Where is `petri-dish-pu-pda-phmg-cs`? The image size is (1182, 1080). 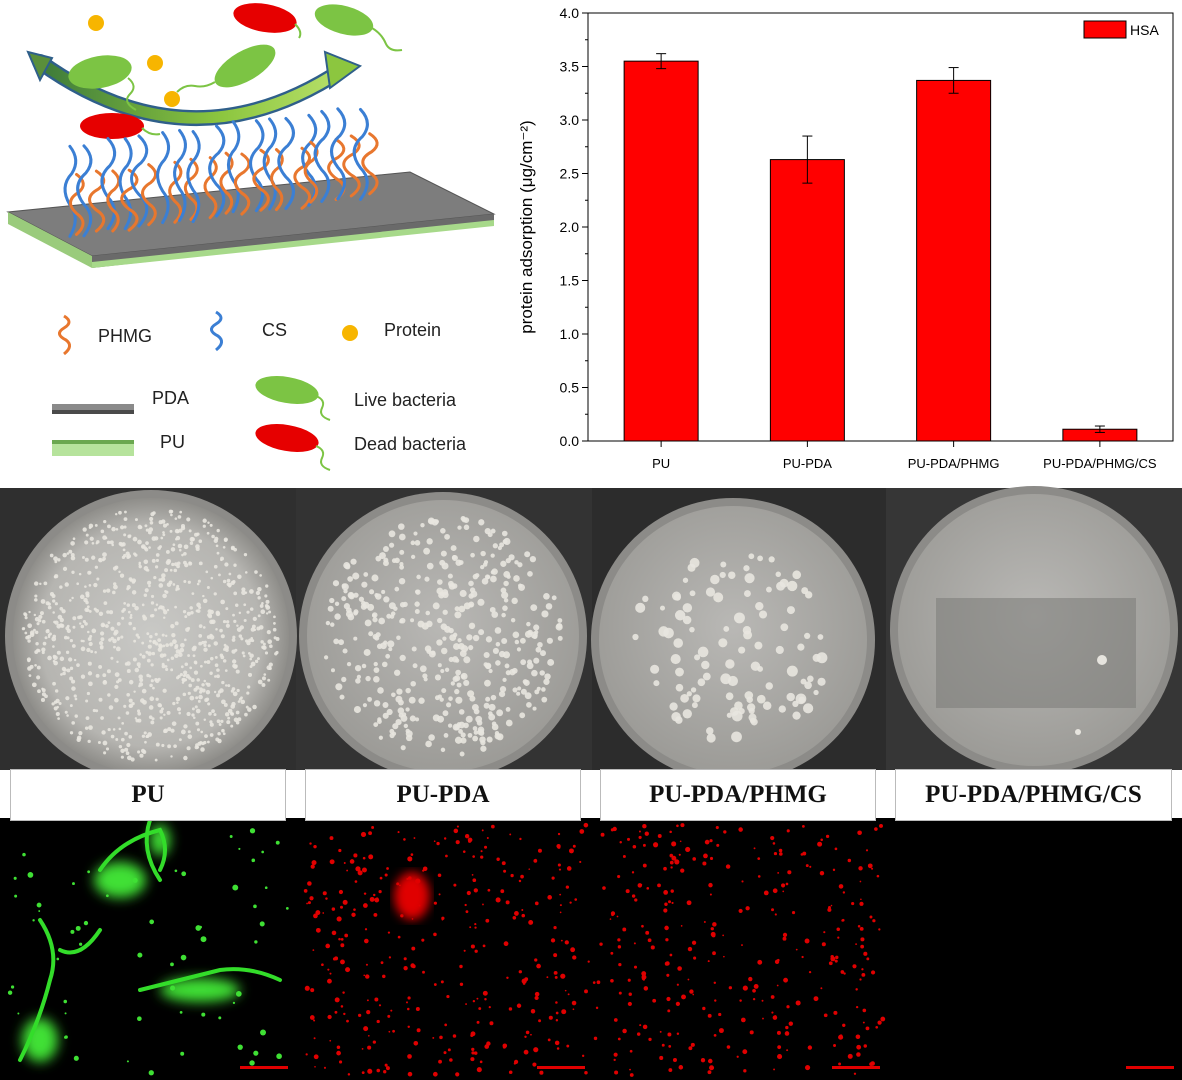 petri-dish-pu-pda-phmg-cs is located at coordinates (1034, 630).